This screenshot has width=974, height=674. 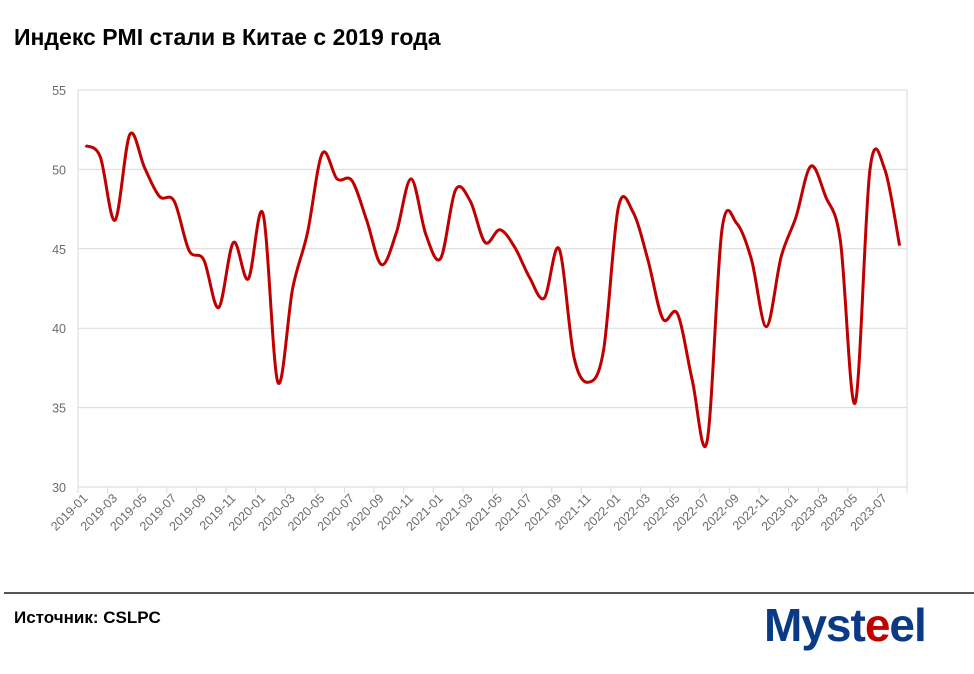 I want to click on y-tick-label: 45, so click(x=59, y=250).